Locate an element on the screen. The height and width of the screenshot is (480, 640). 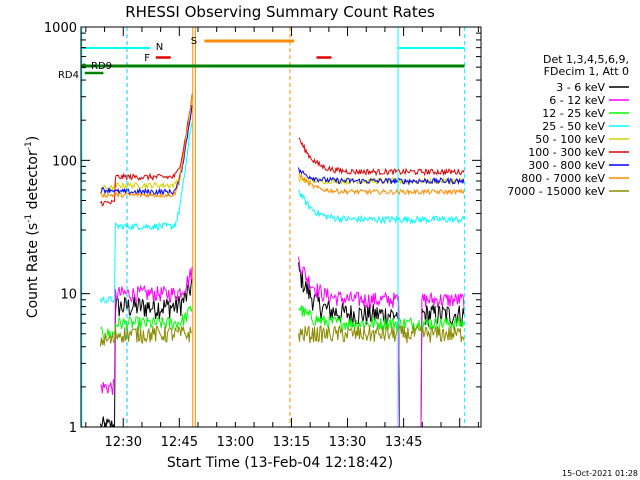
x-tick-label: 12:45 is located at coordinates (179, 442).